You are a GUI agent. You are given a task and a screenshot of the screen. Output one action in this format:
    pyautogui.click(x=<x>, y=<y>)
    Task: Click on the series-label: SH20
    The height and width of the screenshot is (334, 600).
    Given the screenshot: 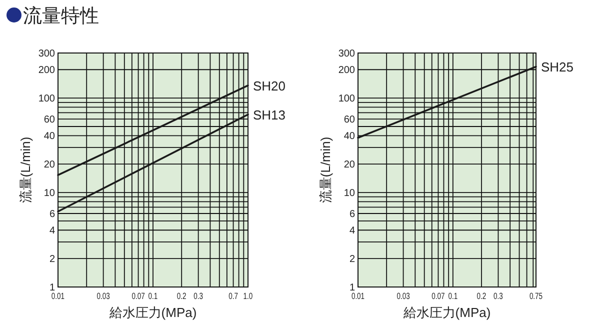 What is the action you would take?
    pyautogui.click(x=269, y=86)
    